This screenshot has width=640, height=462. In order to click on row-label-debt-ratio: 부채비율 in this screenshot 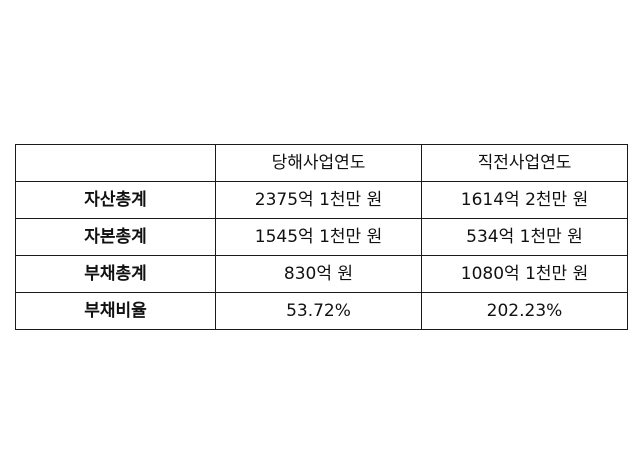, I will do `click(115, 311)`.